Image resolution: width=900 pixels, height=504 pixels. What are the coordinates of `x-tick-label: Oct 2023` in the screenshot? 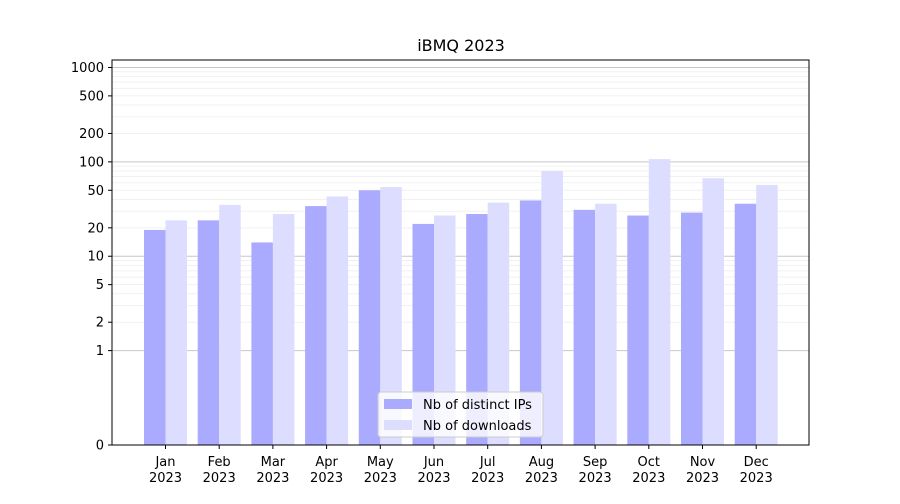 It's located at (648, 470).